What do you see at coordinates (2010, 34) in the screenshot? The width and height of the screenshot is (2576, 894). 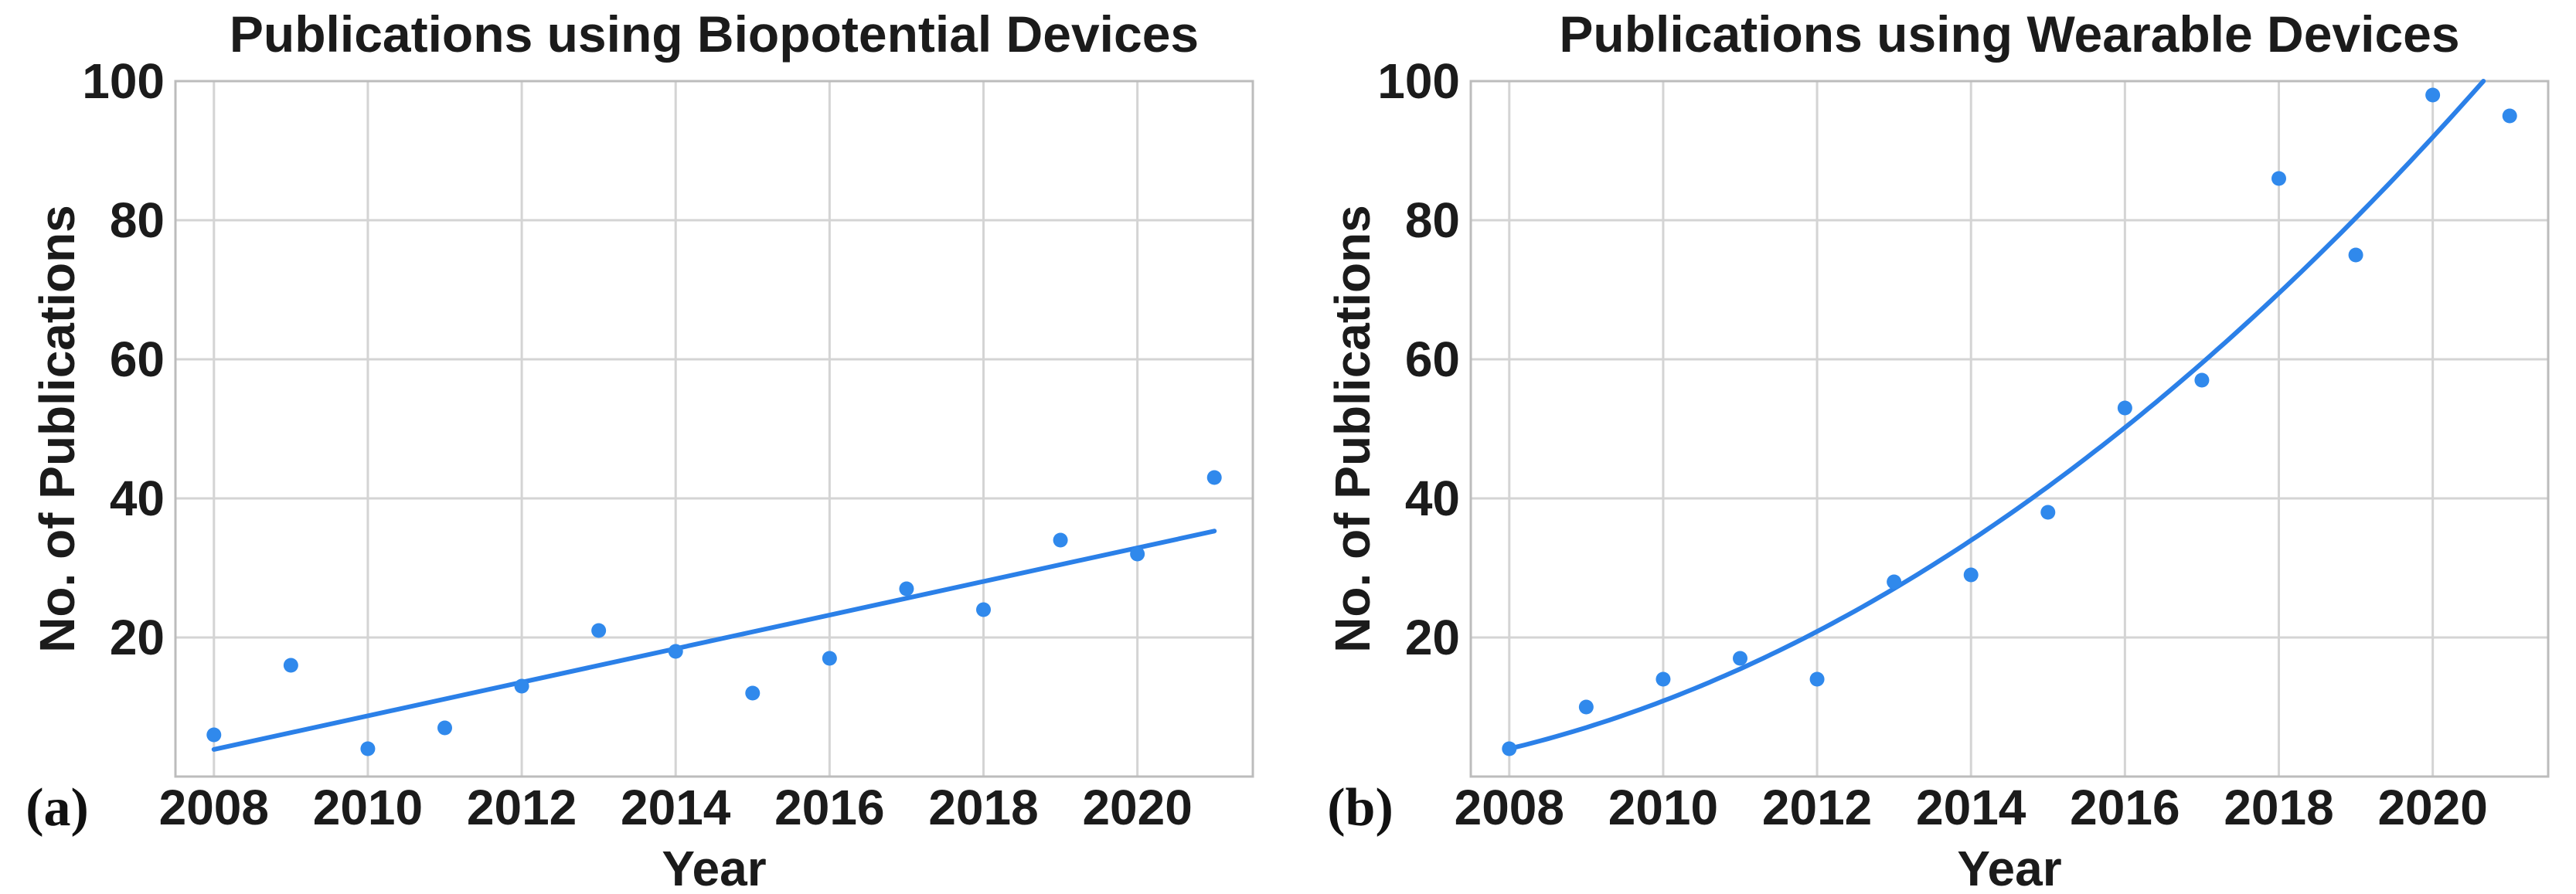 I see `chart-title: Publications using Wearable Devices` at bounding box center [2010, 34].